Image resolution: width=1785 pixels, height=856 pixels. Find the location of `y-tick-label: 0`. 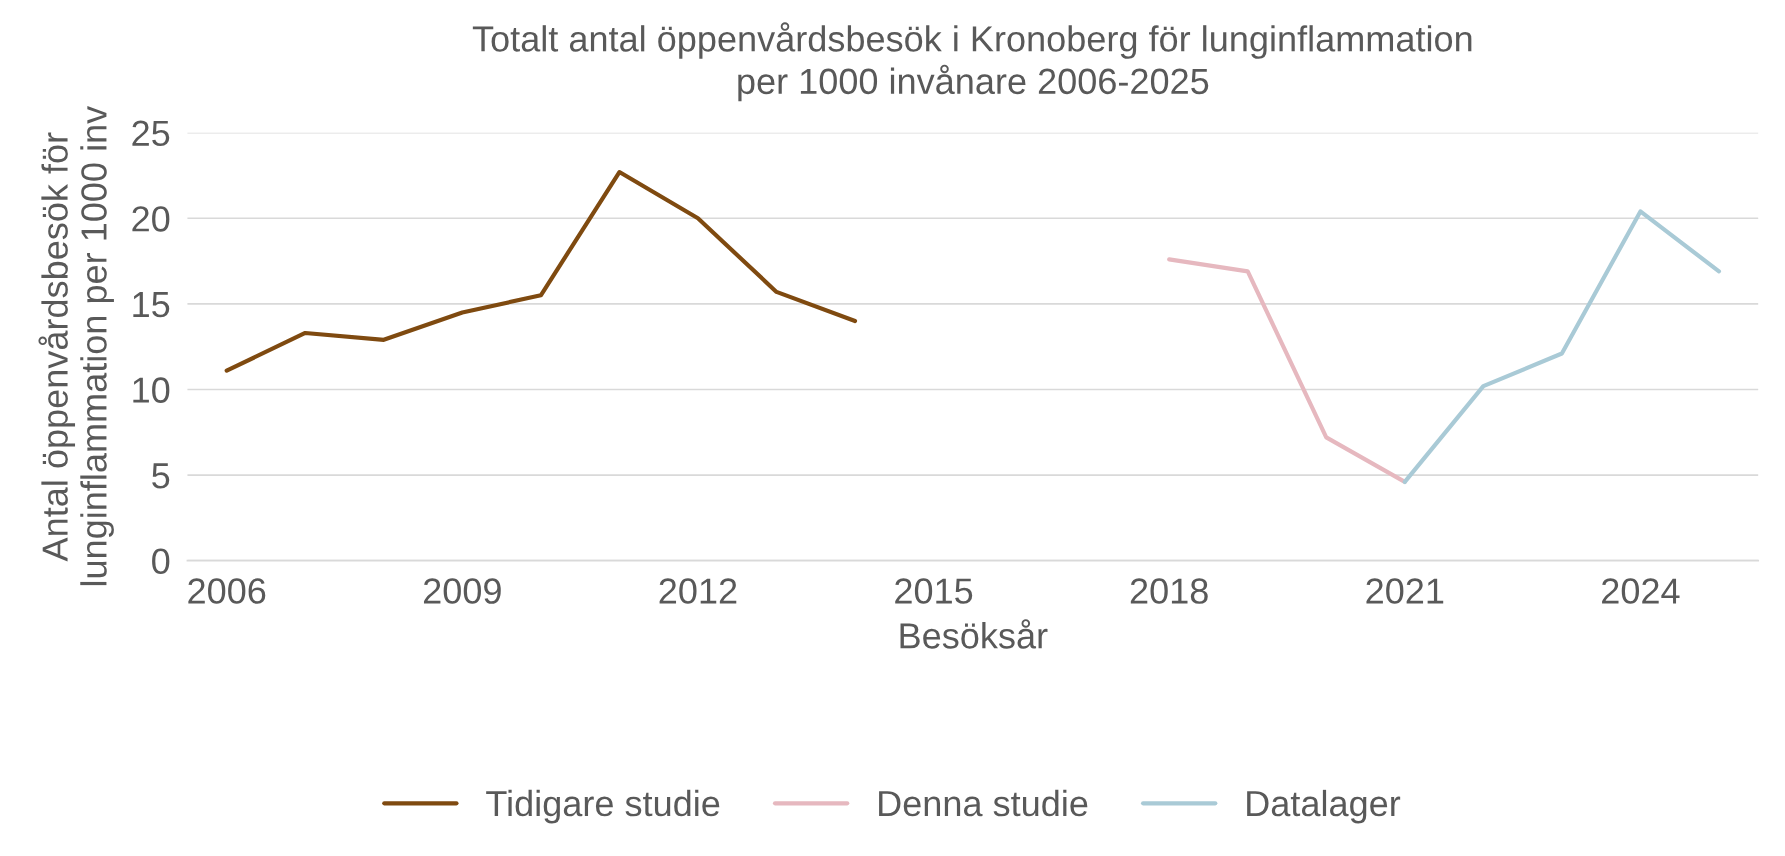

y-tick-label: 0 is located at coordinates (161, 561).